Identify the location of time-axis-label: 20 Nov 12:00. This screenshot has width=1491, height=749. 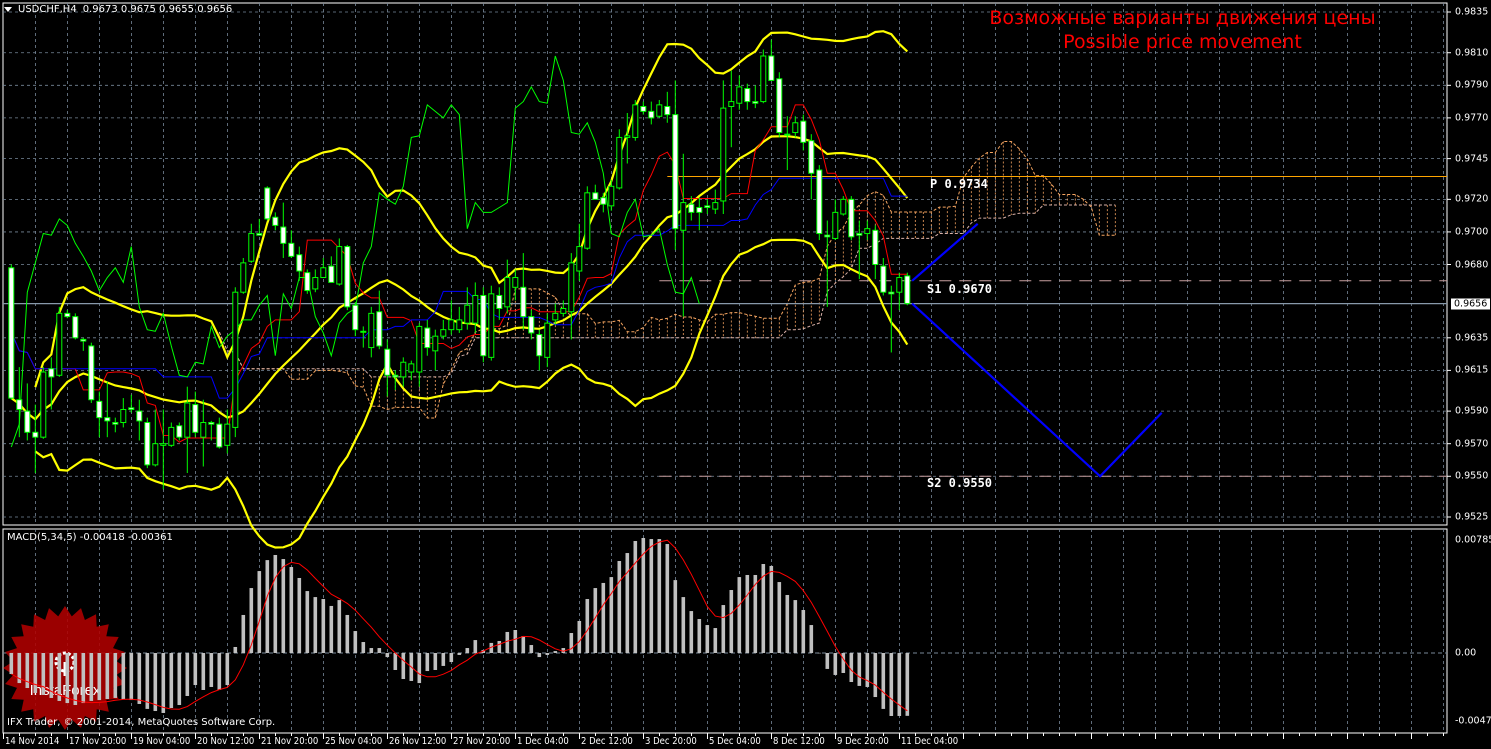
(226, 741).